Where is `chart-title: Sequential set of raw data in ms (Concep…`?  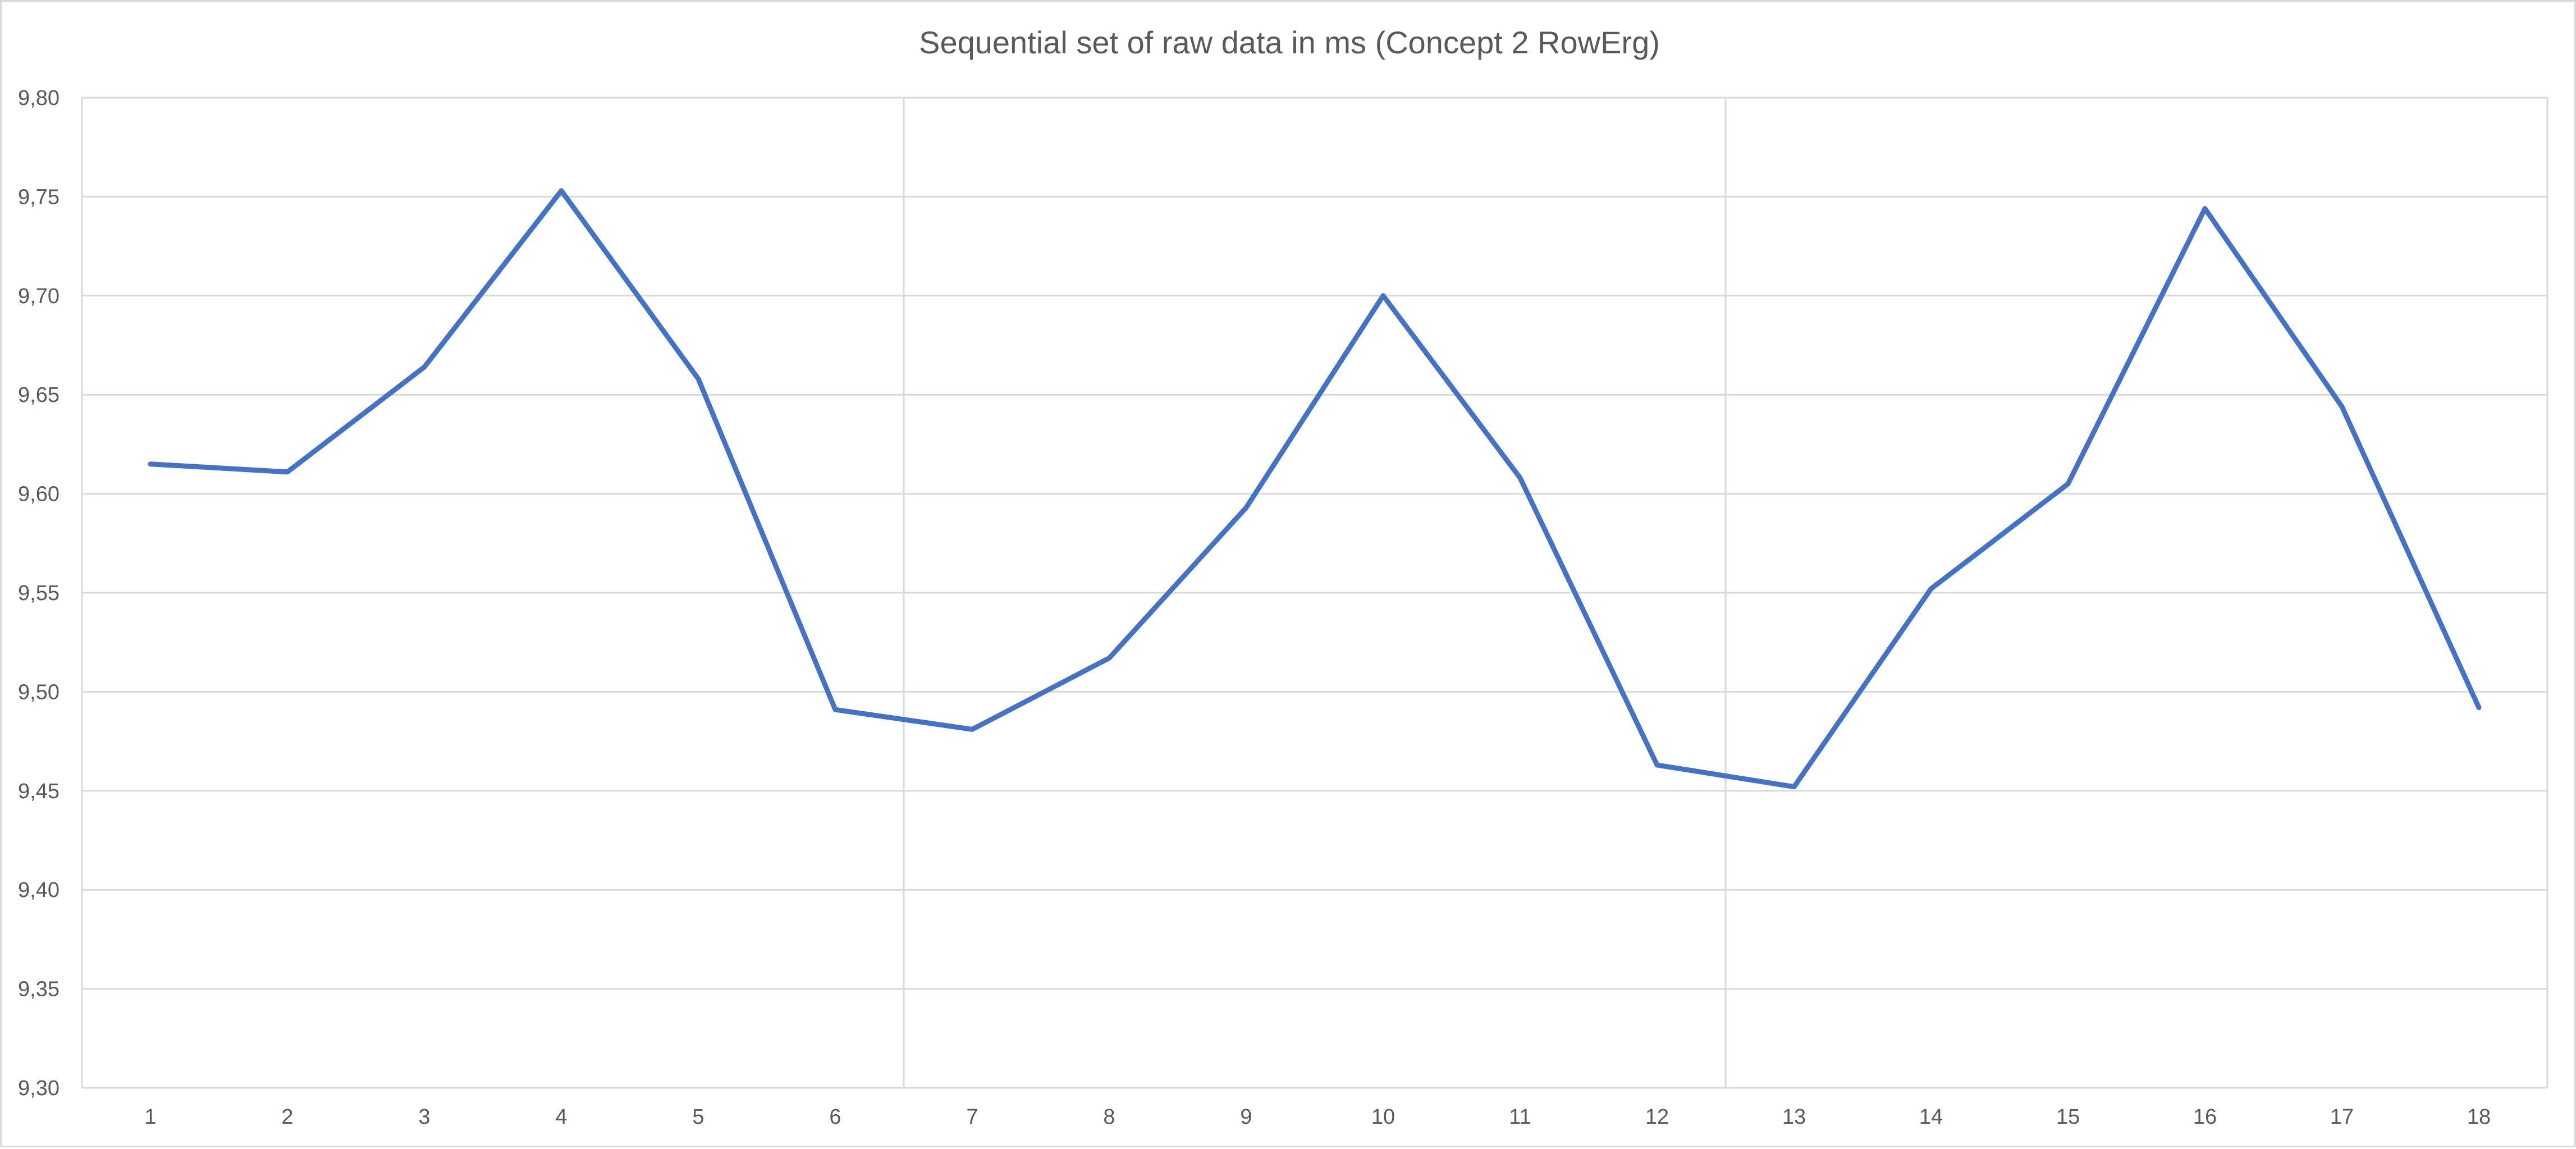 chart-title: Sequential set of raw data in ms (Concep… is located at coordinates (1289, 42).